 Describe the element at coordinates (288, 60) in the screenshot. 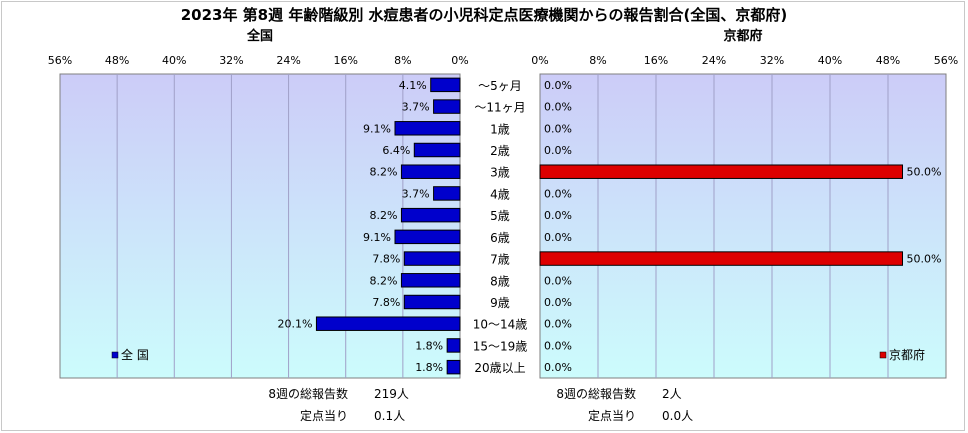

I see `national-tick-label: 24%` at that location.